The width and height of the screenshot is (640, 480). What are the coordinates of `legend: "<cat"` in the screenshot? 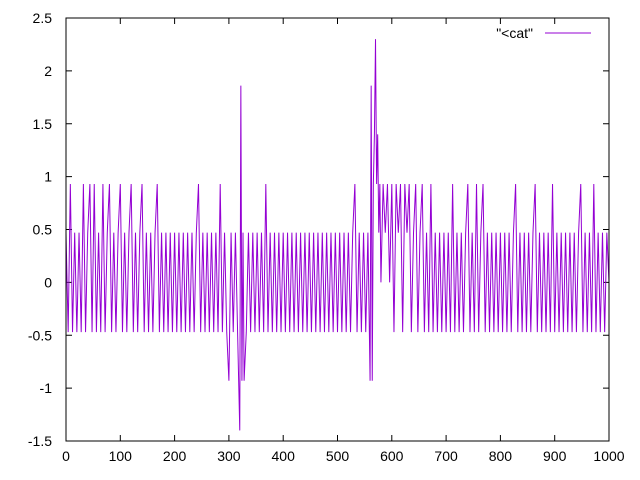 It's located at (543, 33).